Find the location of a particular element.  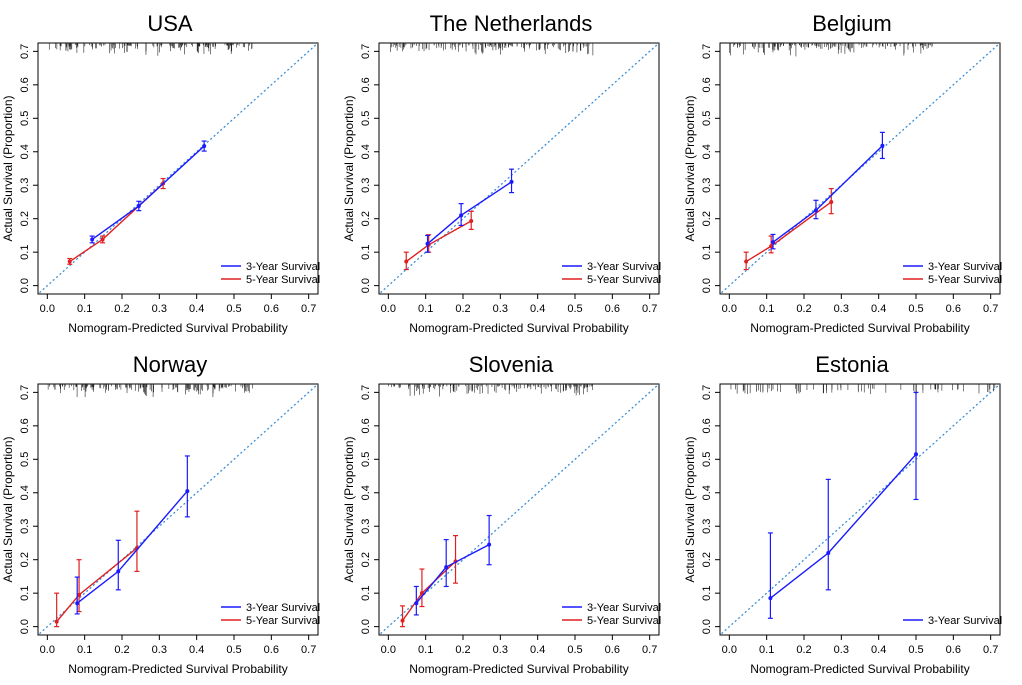

prediction-rug is located at coordinates (150, 49).